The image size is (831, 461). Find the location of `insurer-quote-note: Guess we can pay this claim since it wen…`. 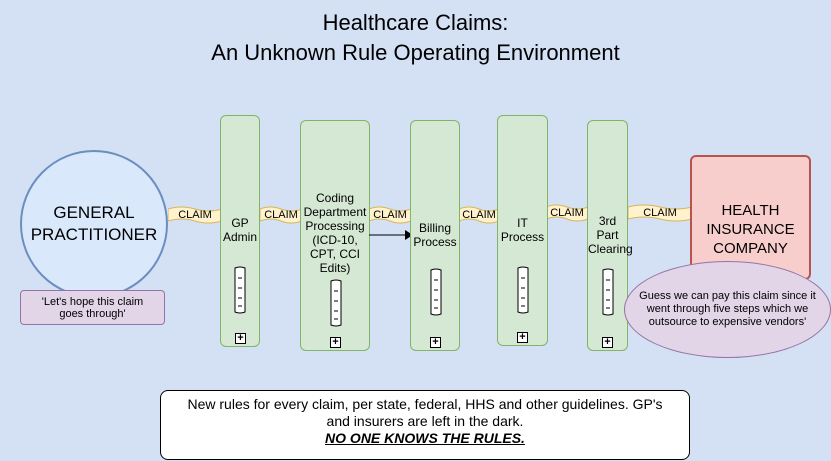

insurer-quote-note: Guess we can pay this claim since it wen… is located at coordinates (727, 309).